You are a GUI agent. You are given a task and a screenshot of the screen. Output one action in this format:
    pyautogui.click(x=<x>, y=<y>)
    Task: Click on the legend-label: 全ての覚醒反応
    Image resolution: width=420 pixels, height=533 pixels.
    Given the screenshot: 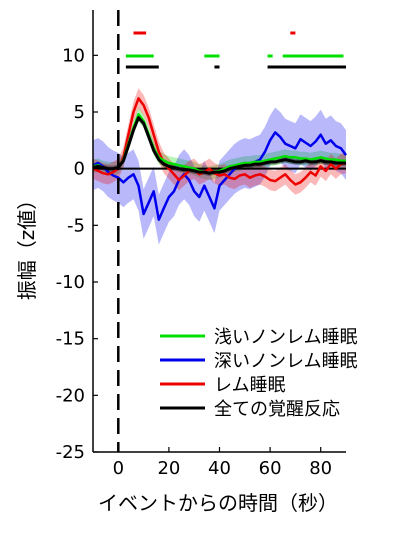 What is the action you would take?
    pyautogui.click(x=277, y=409)
    